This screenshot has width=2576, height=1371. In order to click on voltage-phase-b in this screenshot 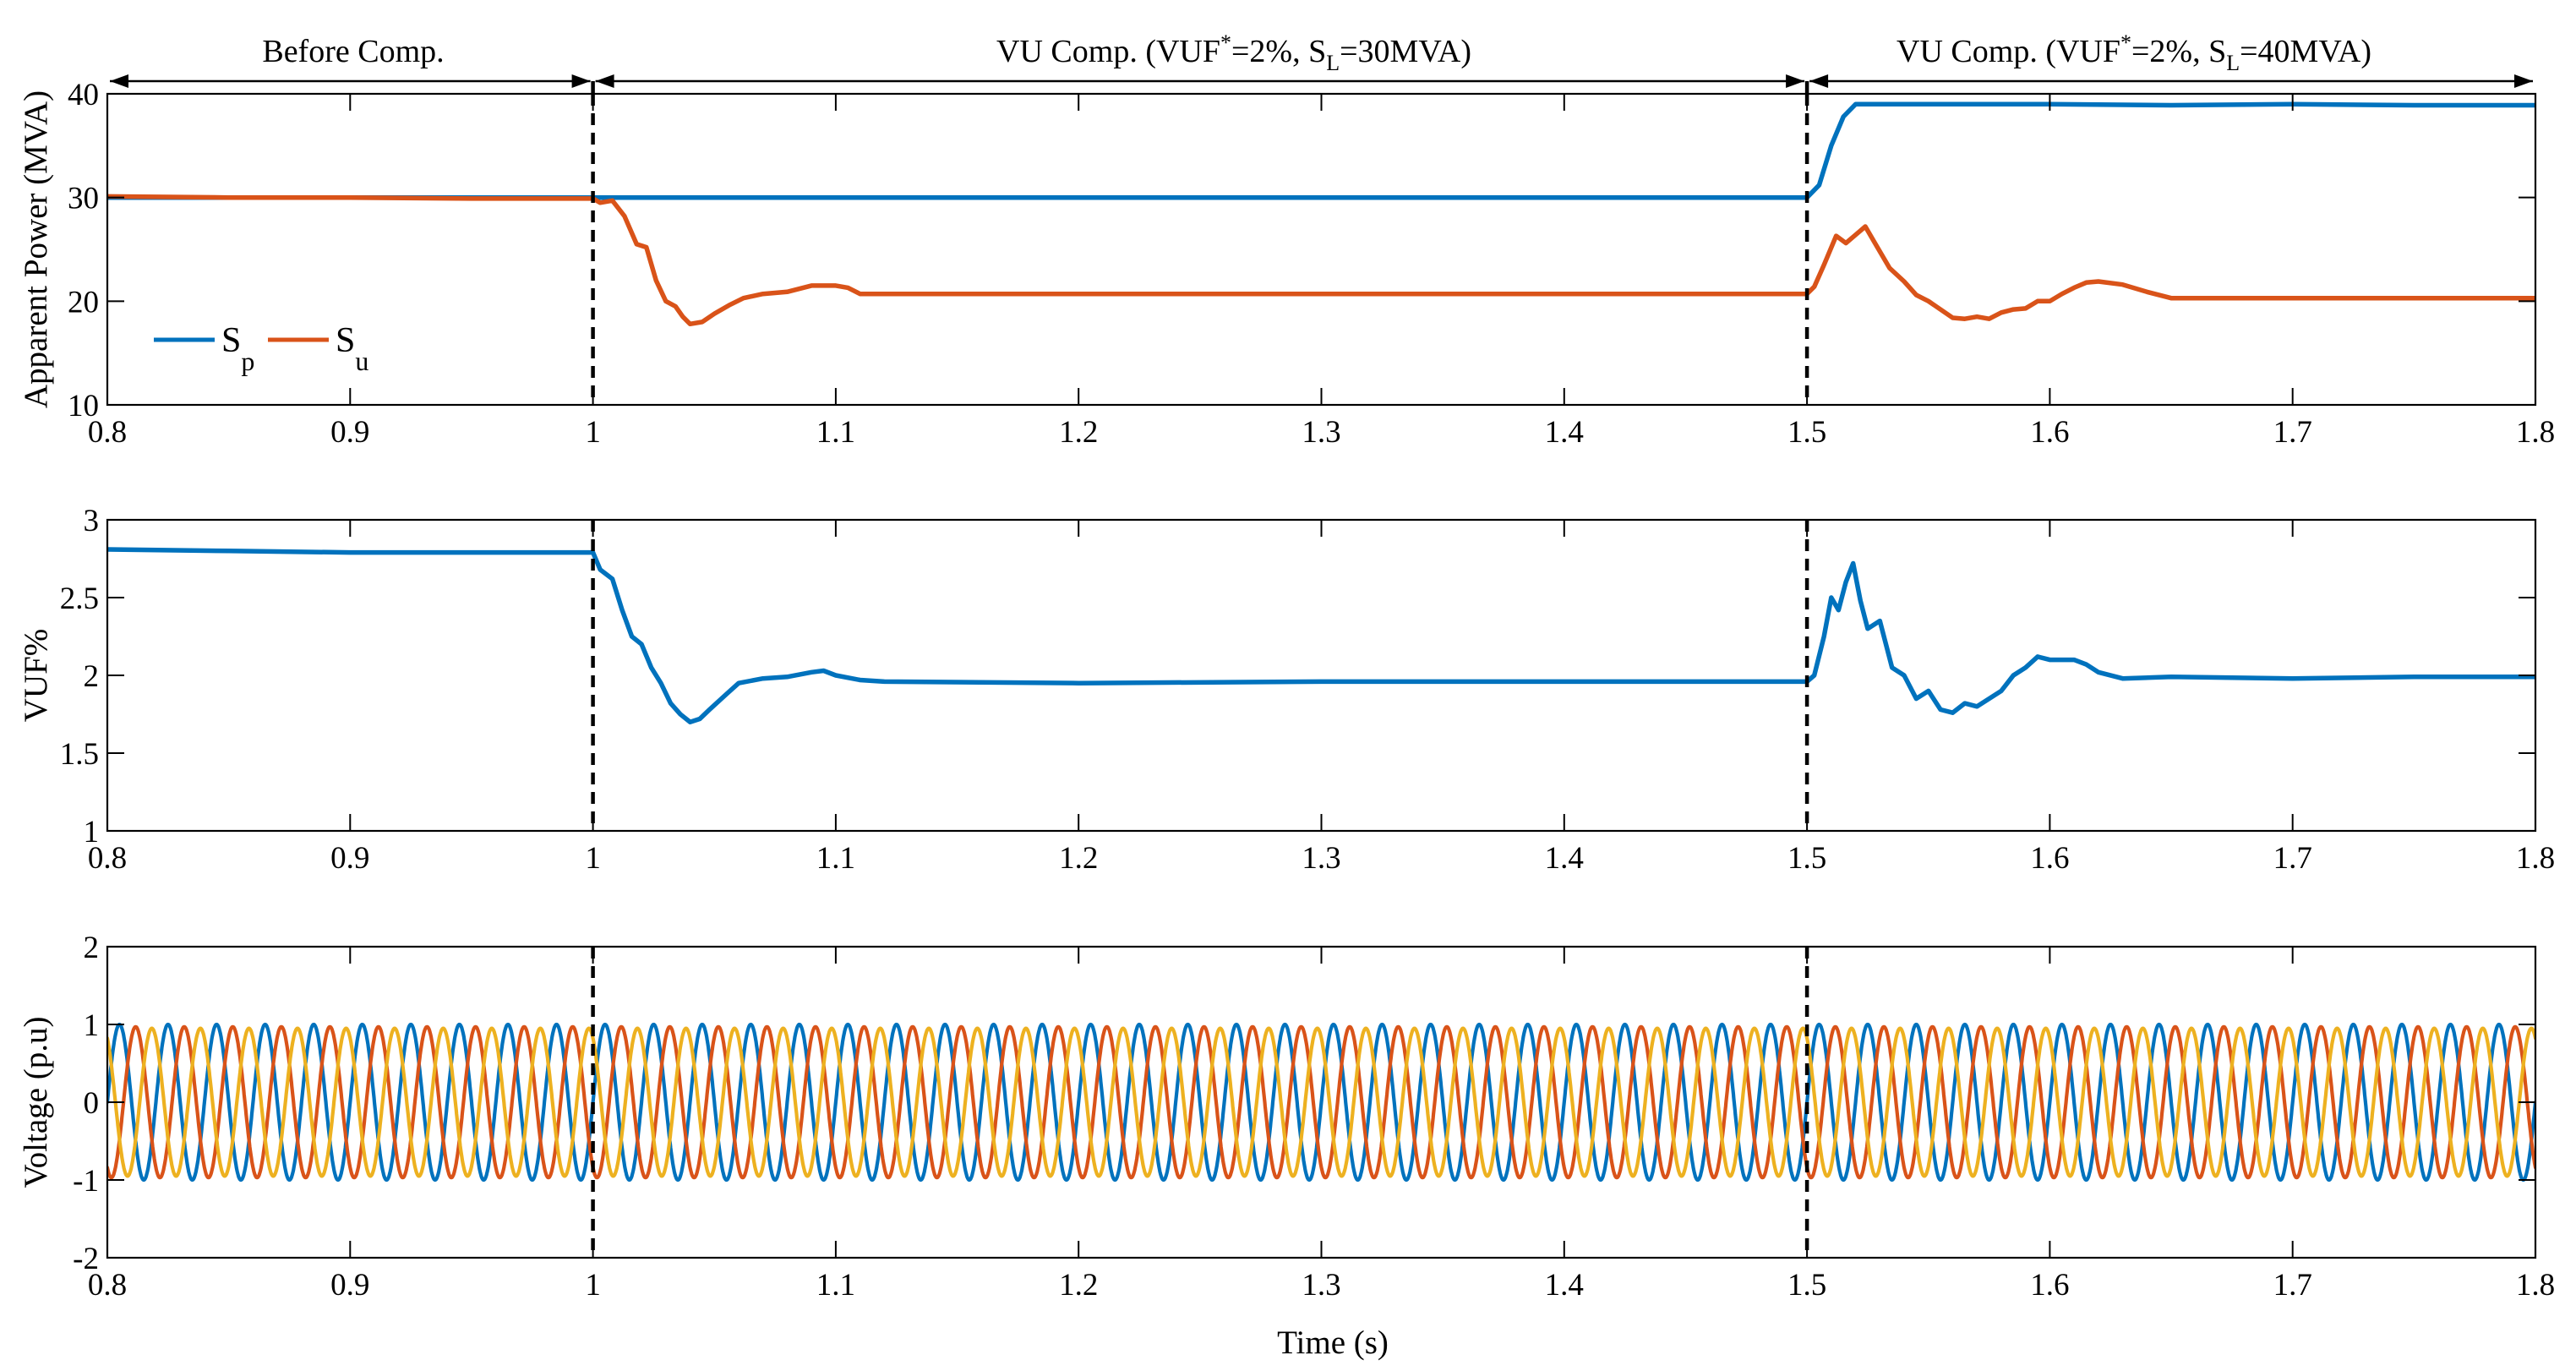, I will do `click(1321, 1102)`.